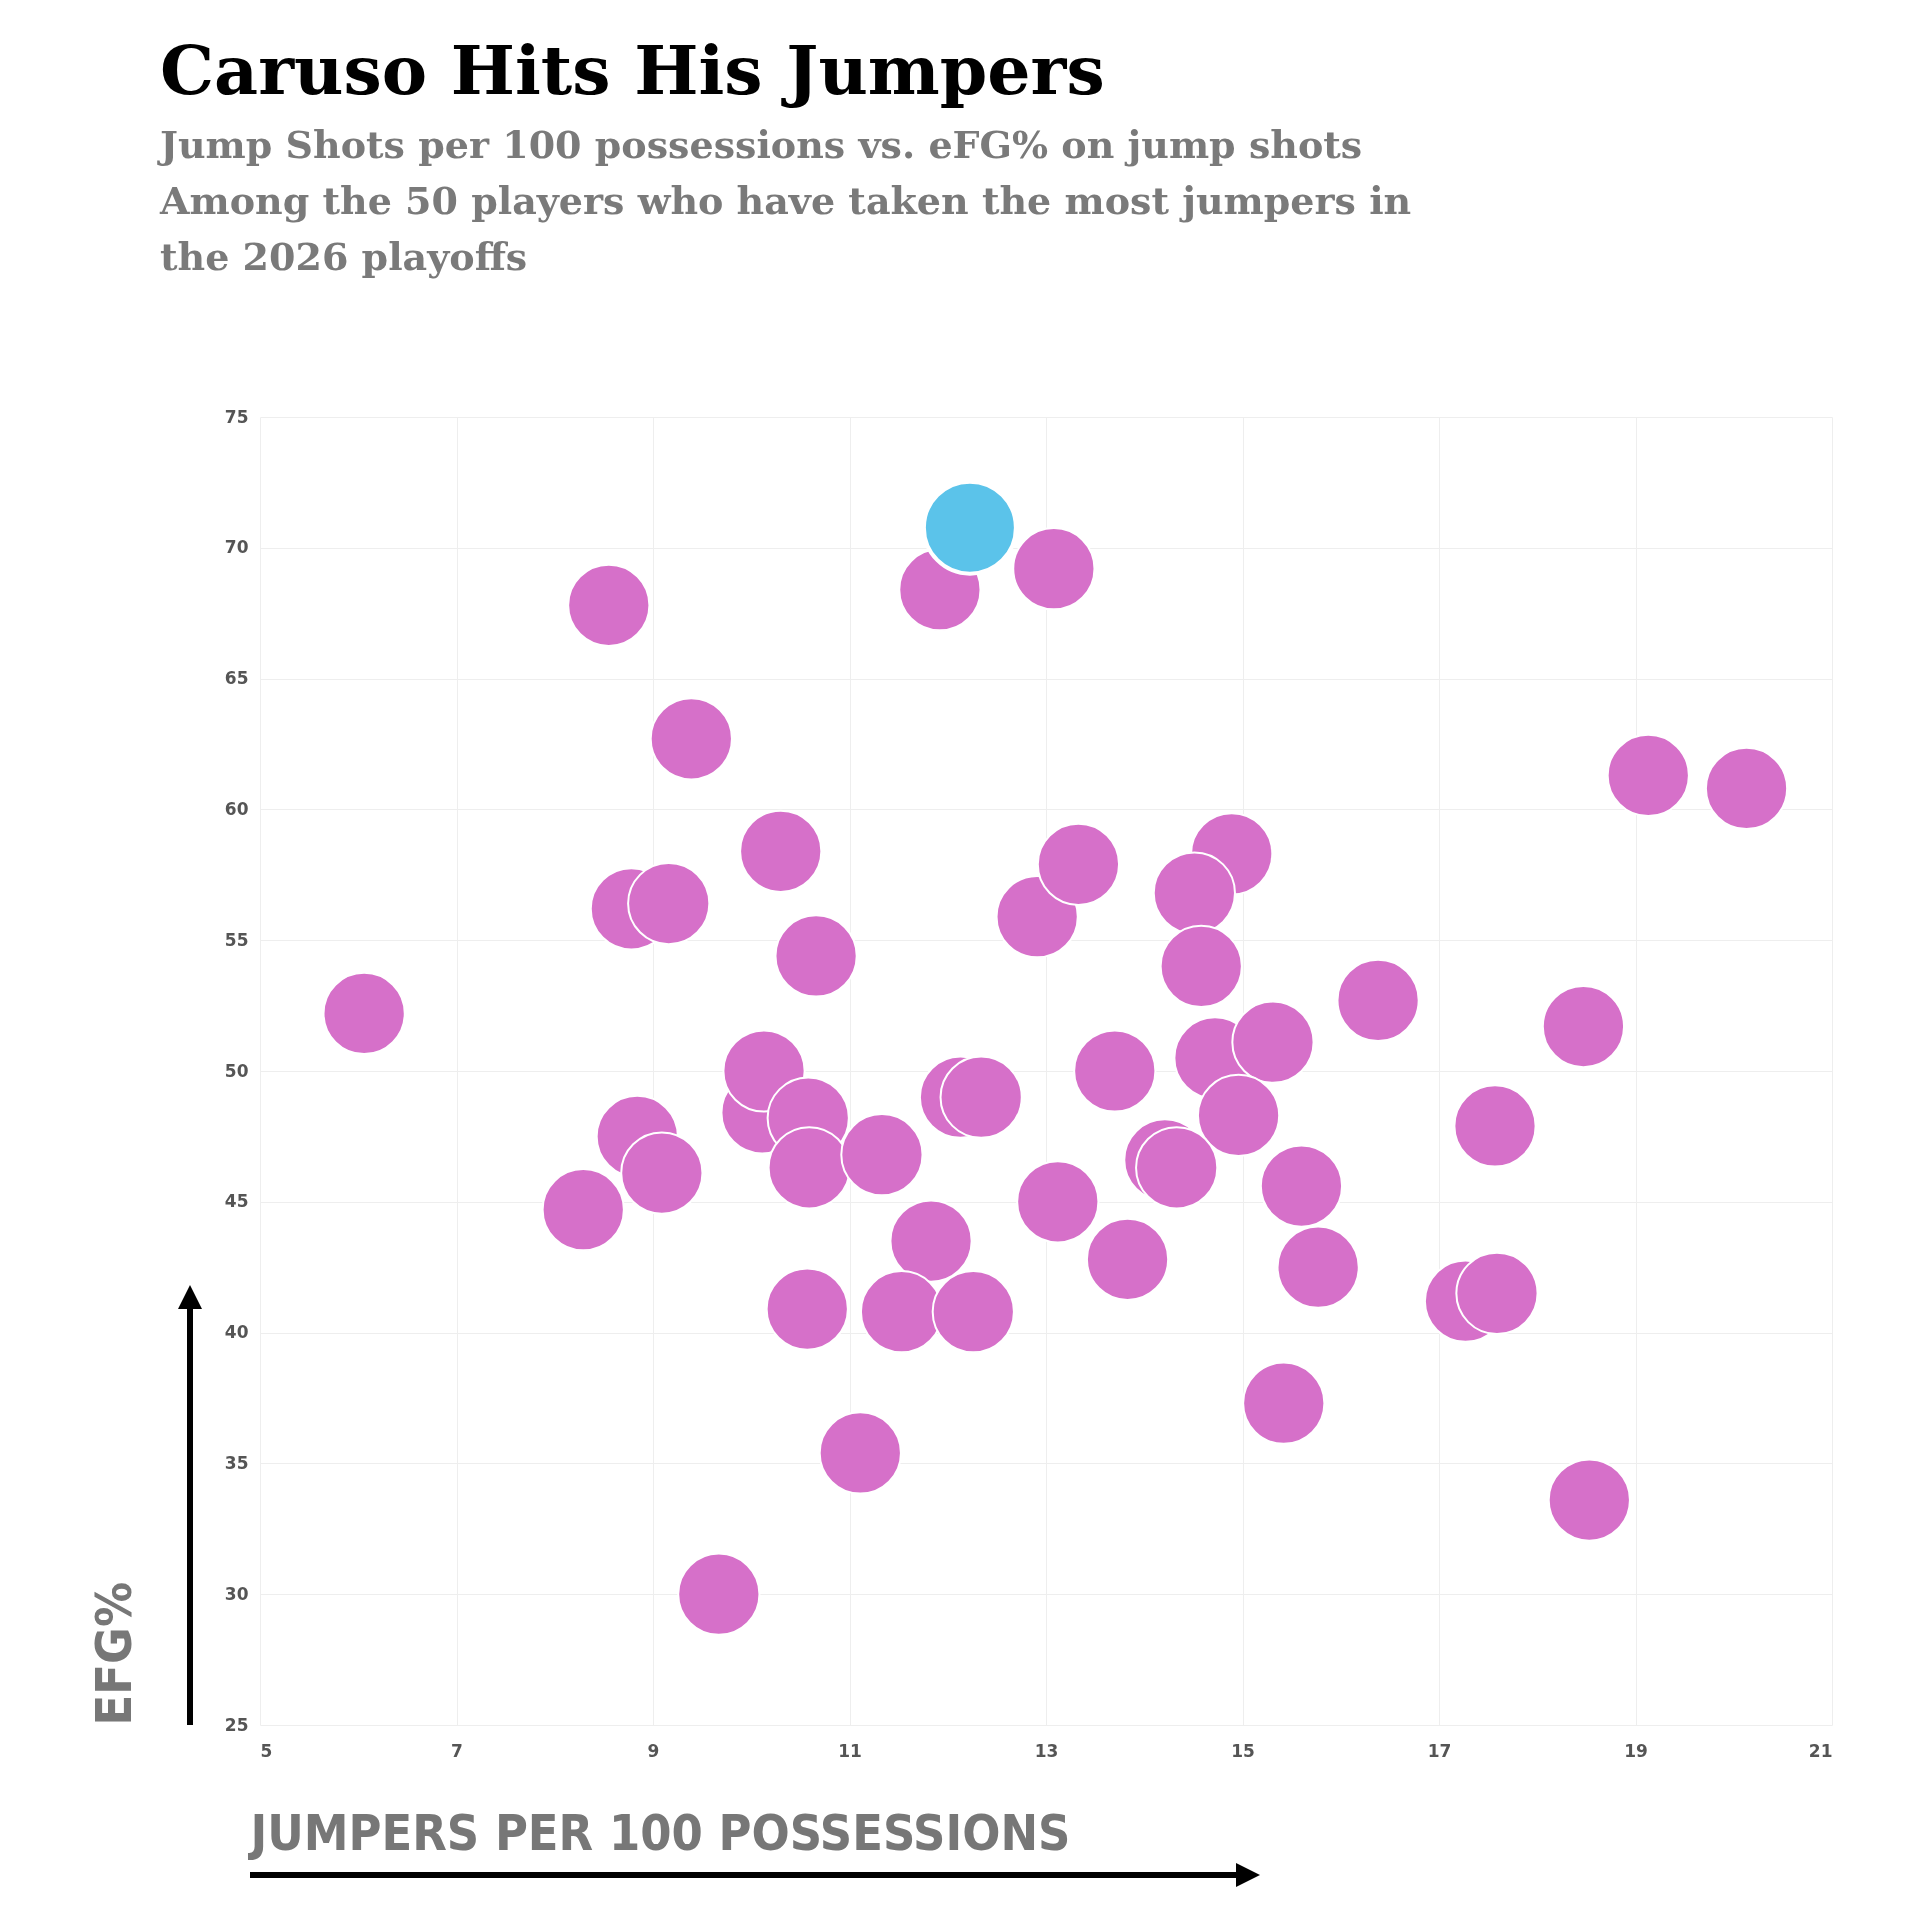 Image resolution: width=1920 pixels, height=1920 pixels. What do you see at coordinates (236, 1462) in the screenshot?
I see `y-tick-label: 35` at bounding box center [236, 1462].